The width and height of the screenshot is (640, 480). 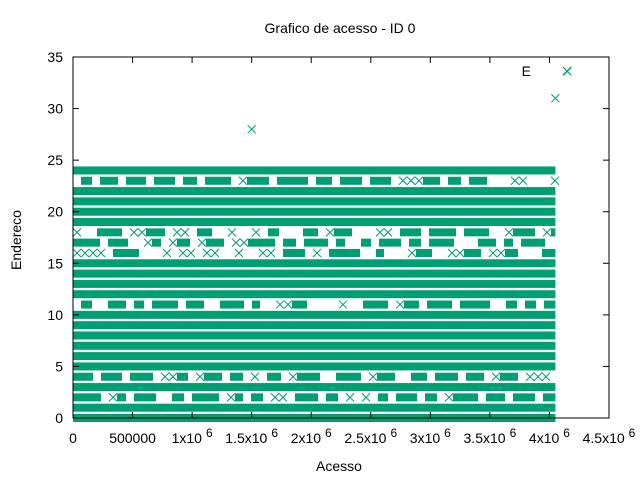 I want to click on y-tick-label: 30, so click(x=55, y=109).